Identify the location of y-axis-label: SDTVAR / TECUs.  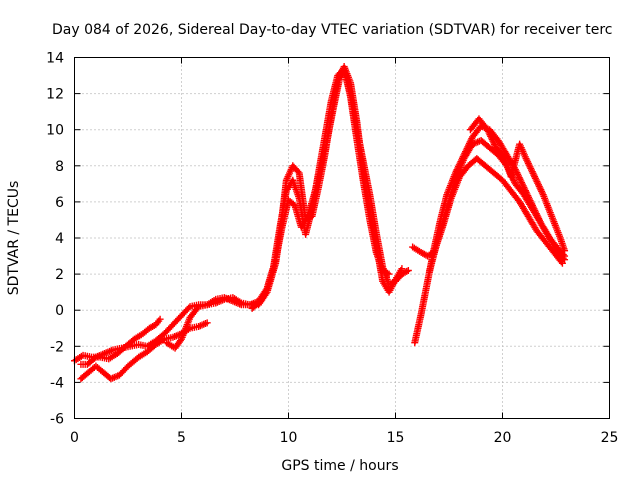
(14, 238).